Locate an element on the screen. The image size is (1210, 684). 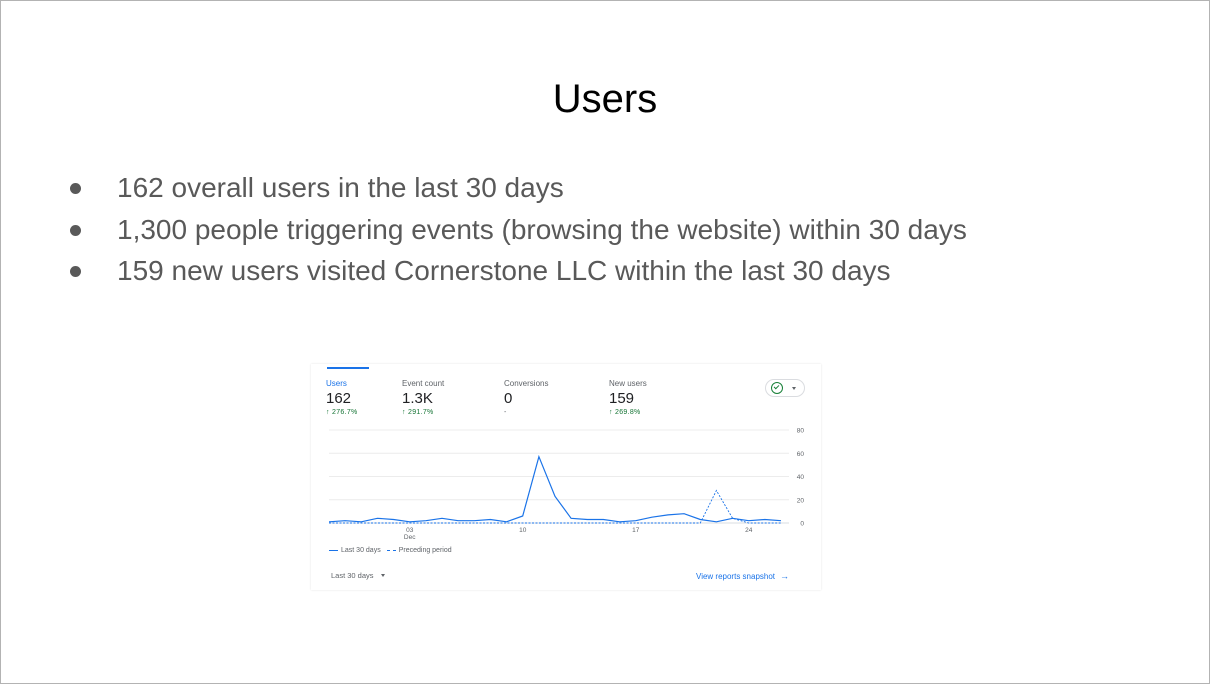
legend-label: Last 30 days is located at coordinates (361, 550).